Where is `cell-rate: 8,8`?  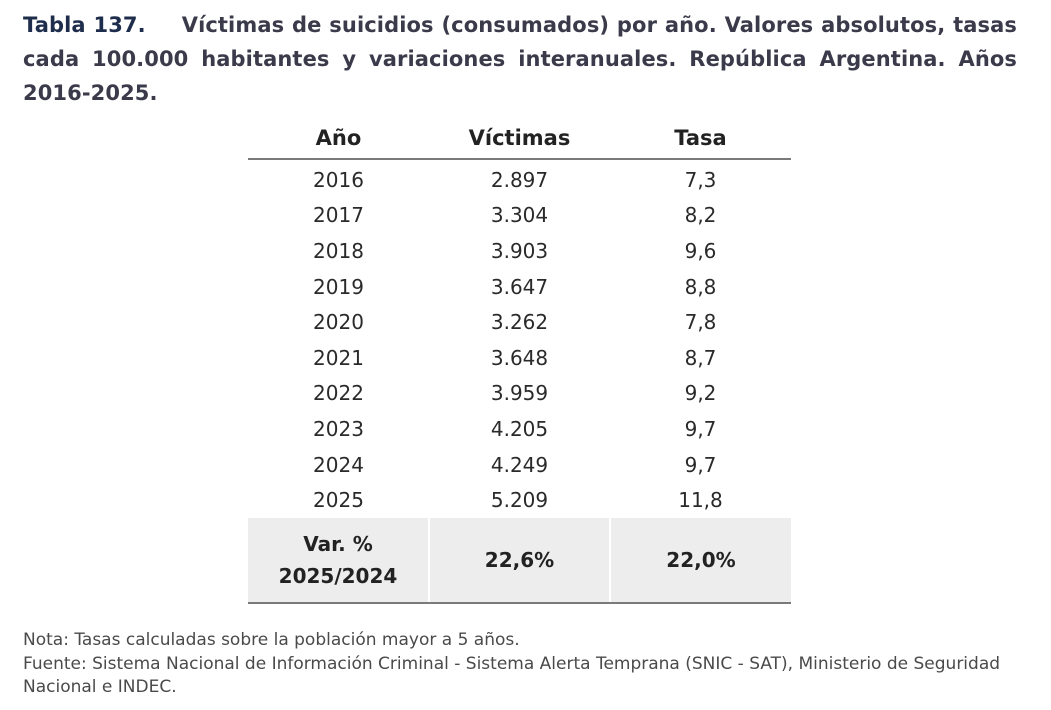
cell-rate: 8,8 is located at coordinates (700, 286).